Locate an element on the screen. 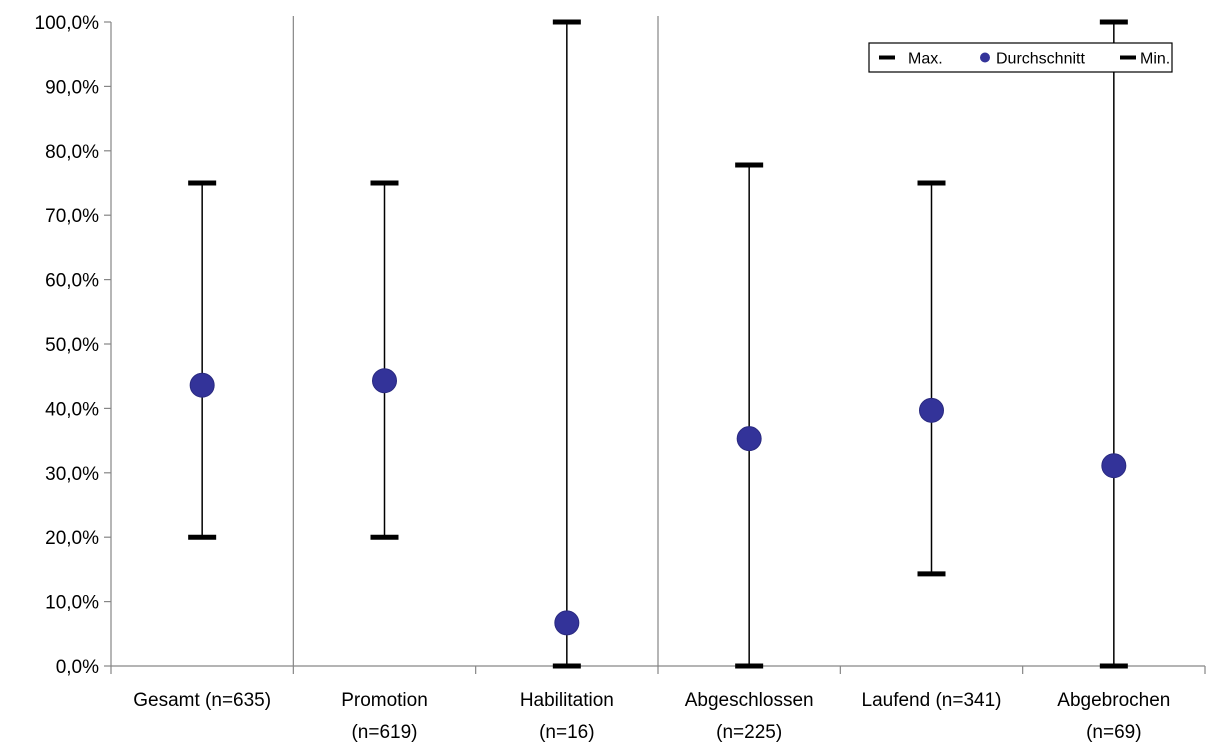  y-tick-label: 90,0% is located at coordinates (72, 87).